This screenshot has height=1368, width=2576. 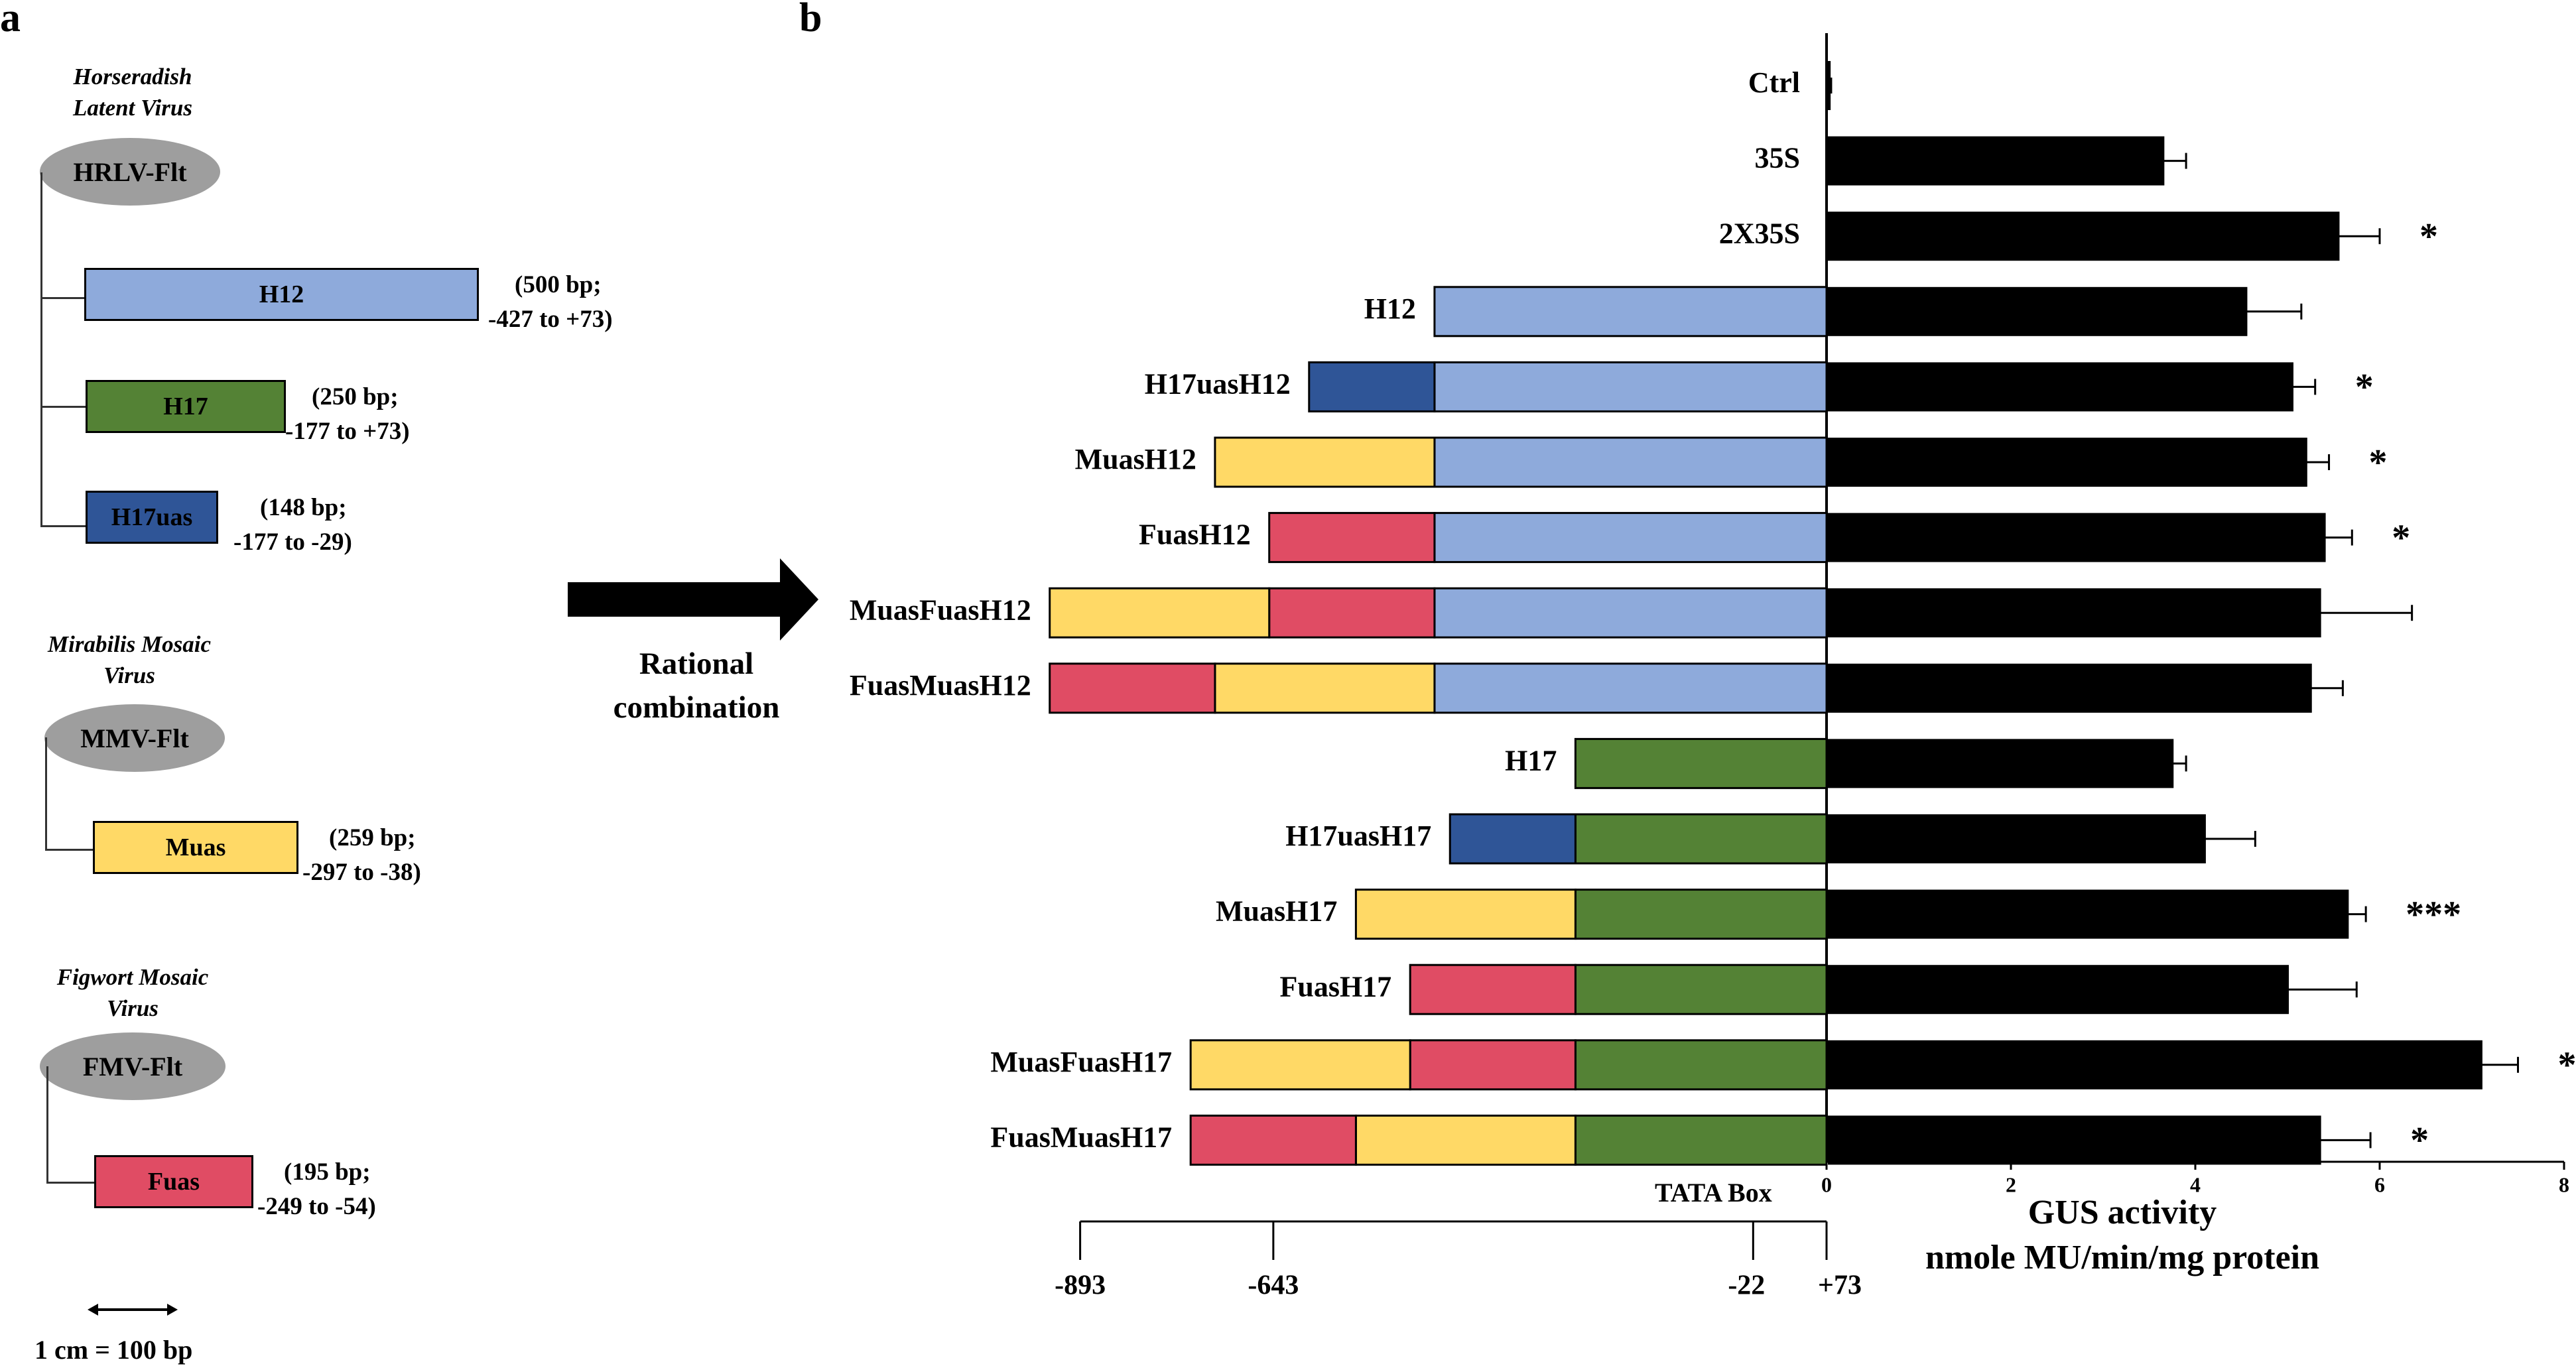 I want to click on fmv-branch-fuas, so click(x=71, y=1183).